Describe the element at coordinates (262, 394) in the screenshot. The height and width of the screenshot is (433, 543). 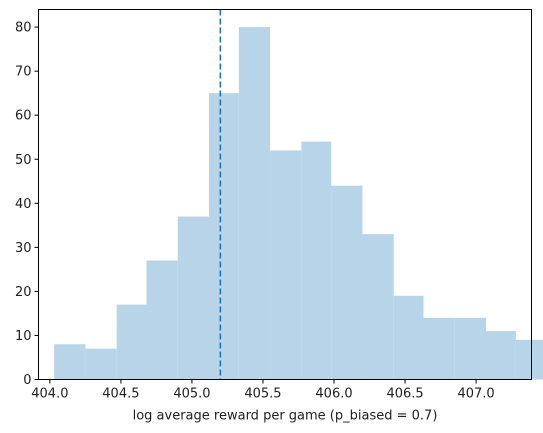
I see `x-tick-label: 405.5` at that location.